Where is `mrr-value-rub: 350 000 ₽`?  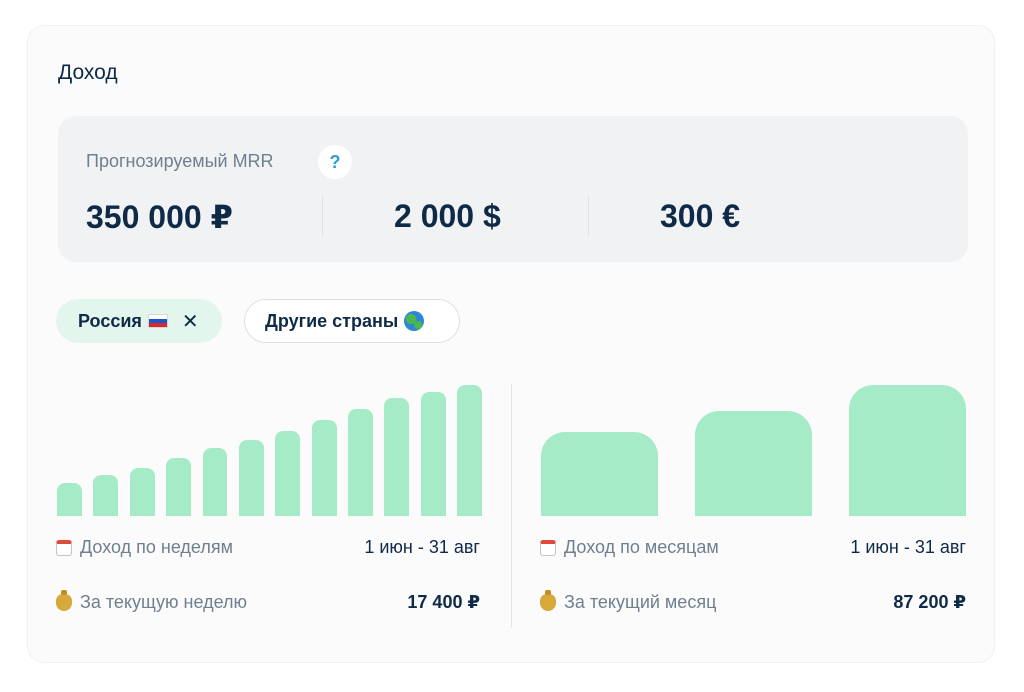
mrr-value-rub: 350 000 ₽ is located at coordinates (159, 217).